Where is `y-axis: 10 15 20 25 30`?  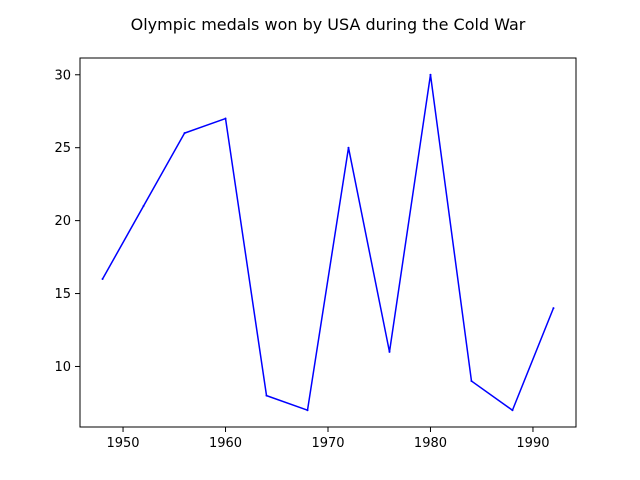
y-axis: 10 15 20 25 30 is located at coordinates (67, 221).